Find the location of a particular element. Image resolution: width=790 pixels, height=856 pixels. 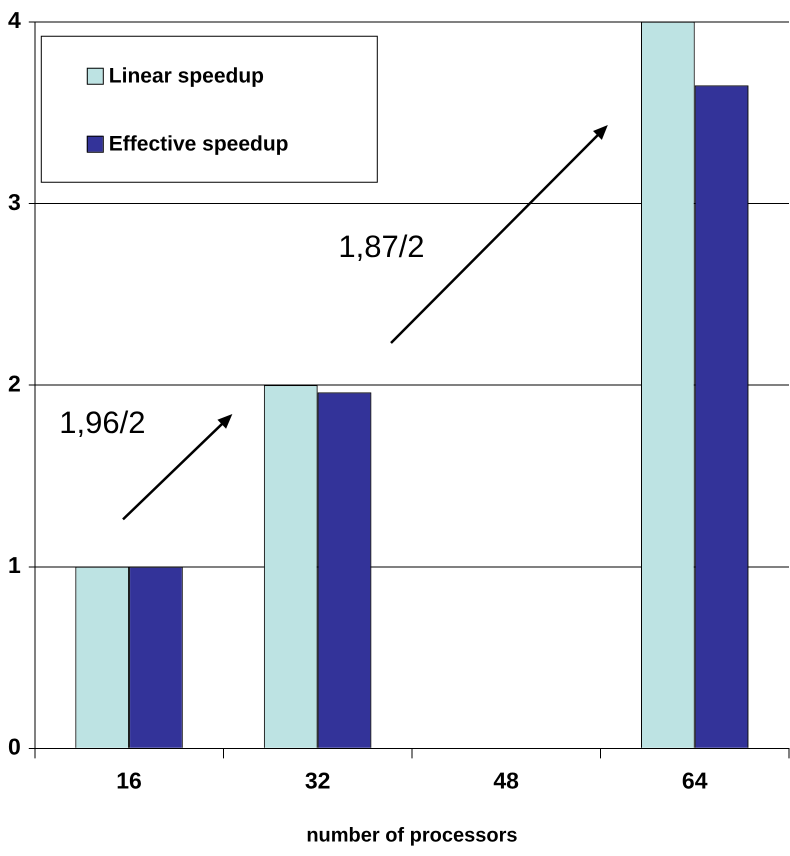

x-tick-label: 32 is located at coordinates (317, 781).